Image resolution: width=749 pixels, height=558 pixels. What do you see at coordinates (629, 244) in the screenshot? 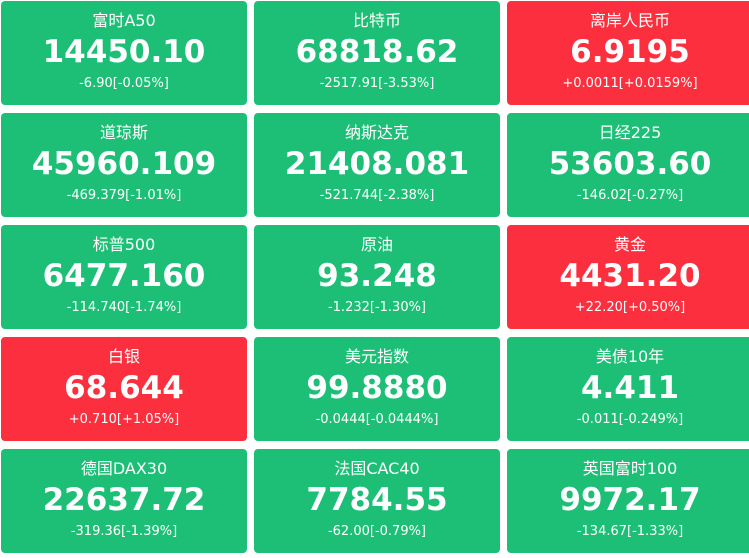
I see `quote-name: 黄金` at bounding box center [629, 244].